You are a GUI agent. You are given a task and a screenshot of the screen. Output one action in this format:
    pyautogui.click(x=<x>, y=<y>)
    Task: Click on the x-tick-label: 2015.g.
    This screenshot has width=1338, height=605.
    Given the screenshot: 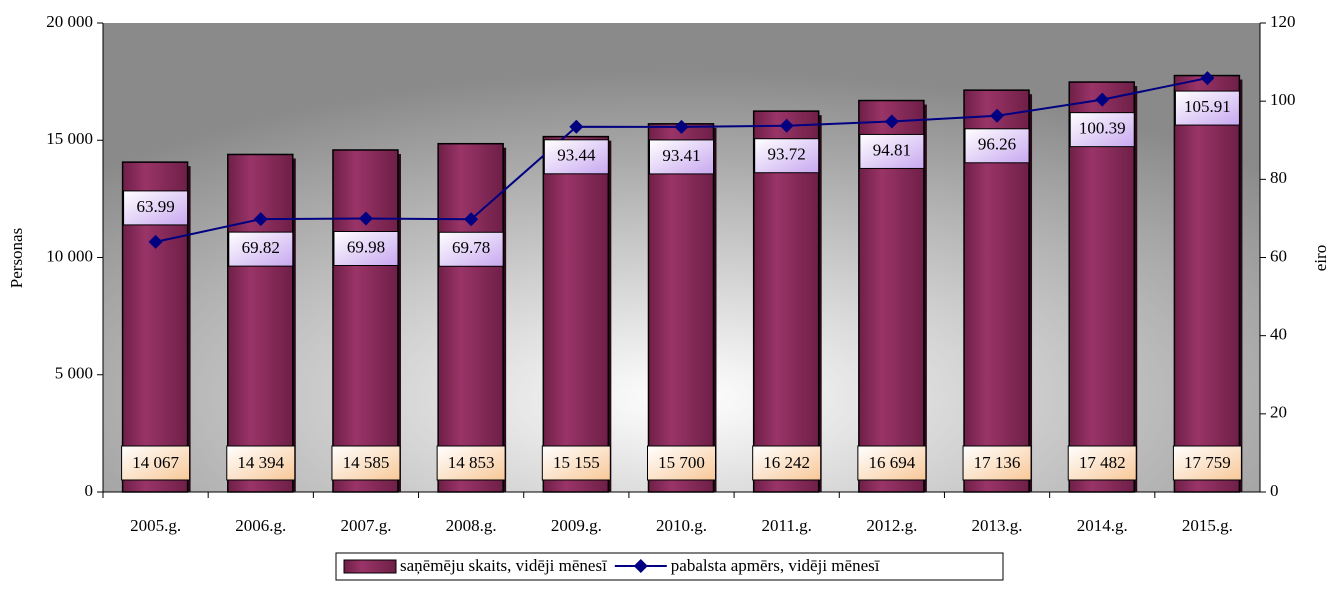 What is the action you would take?
    pyautogui.click(x=1207, y=525)
    